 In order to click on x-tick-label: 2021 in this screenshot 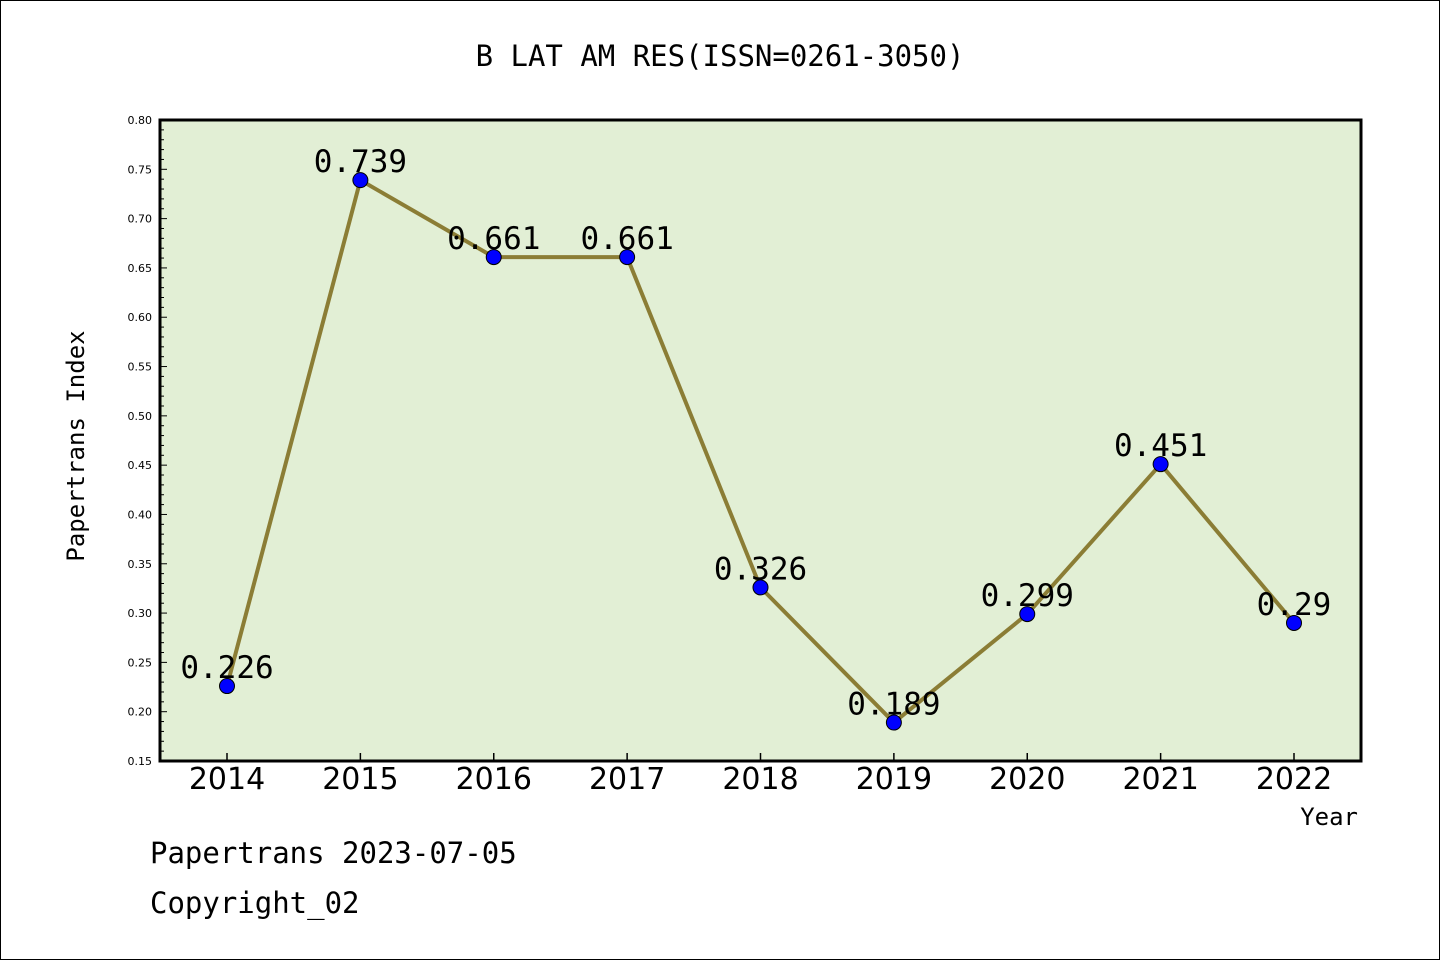, I will do `click(1160, 779)`.